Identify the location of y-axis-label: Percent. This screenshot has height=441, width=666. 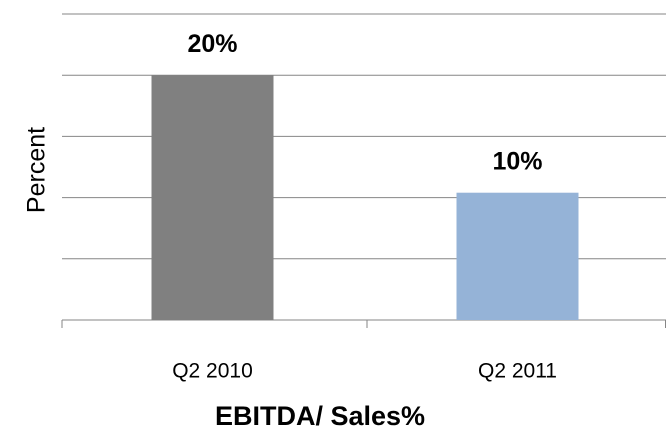
(37, 170).